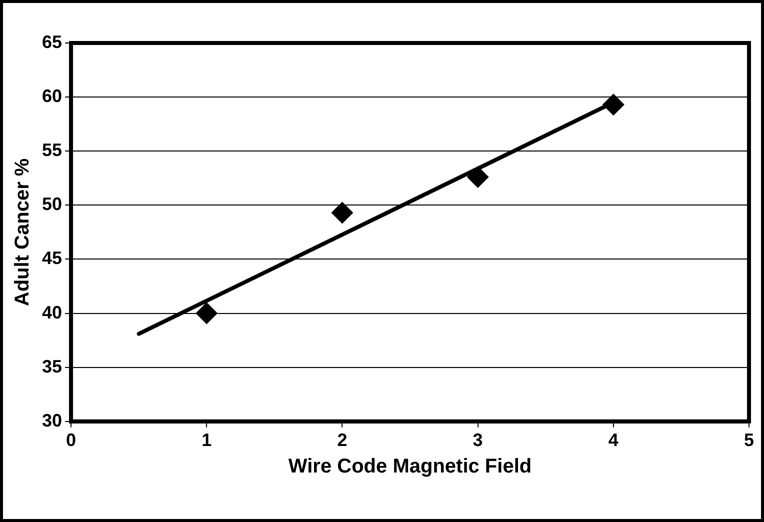  What do you see at coordinates (52, 258) in the screenshot?
I see `y-tick-label: 45` at bounding box center [52, 258].